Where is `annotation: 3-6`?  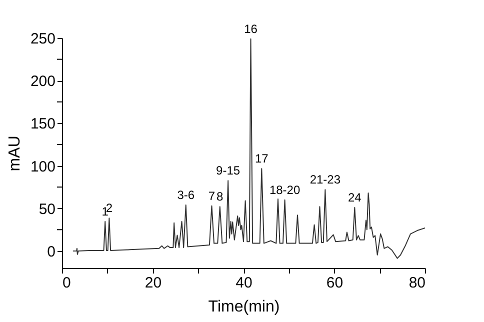 annotation: 3-6 is located at coordinates (186, 195).